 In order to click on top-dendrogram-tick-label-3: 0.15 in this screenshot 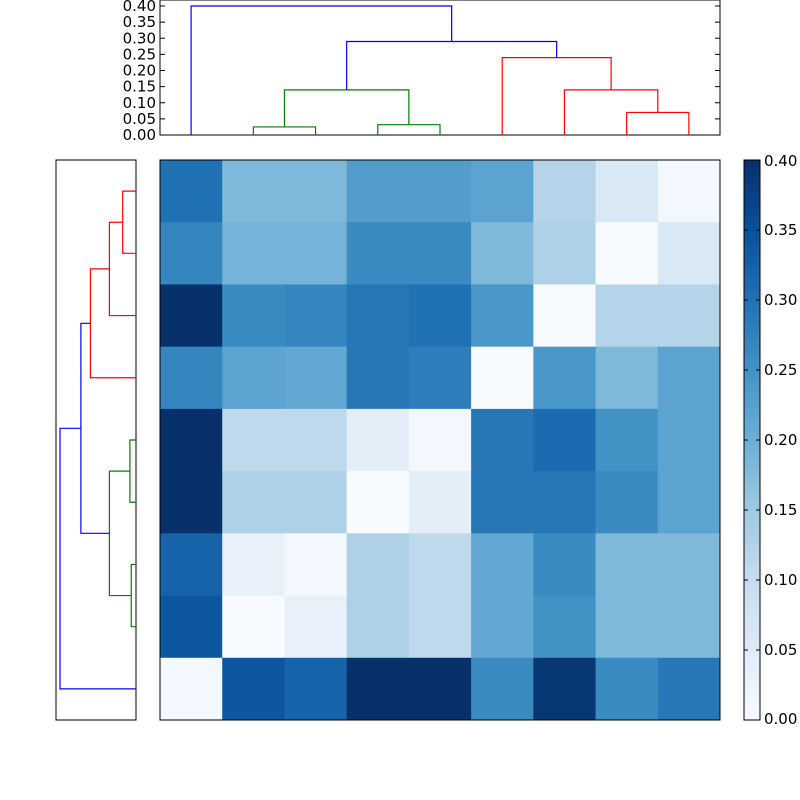, I will do `click(139, 87)`.